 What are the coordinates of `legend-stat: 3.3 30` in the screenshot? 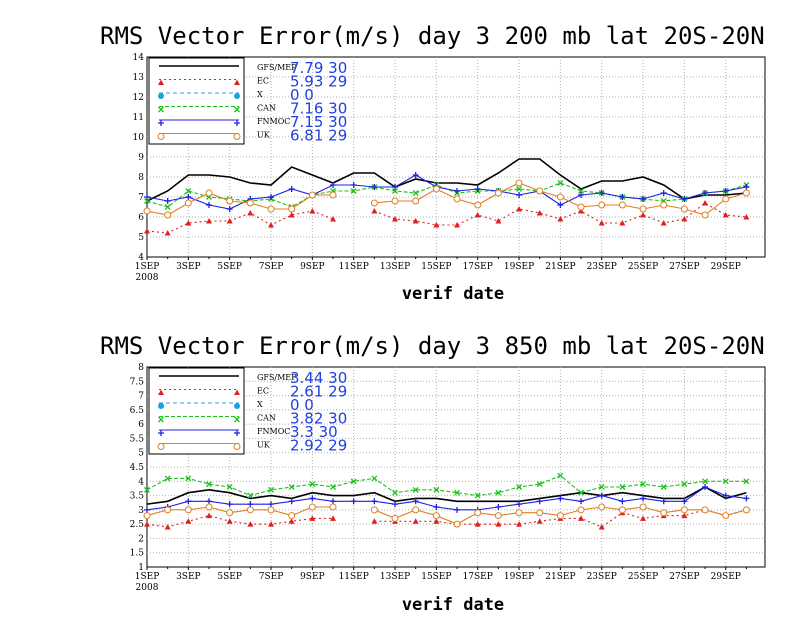 It's located at (314, 432).